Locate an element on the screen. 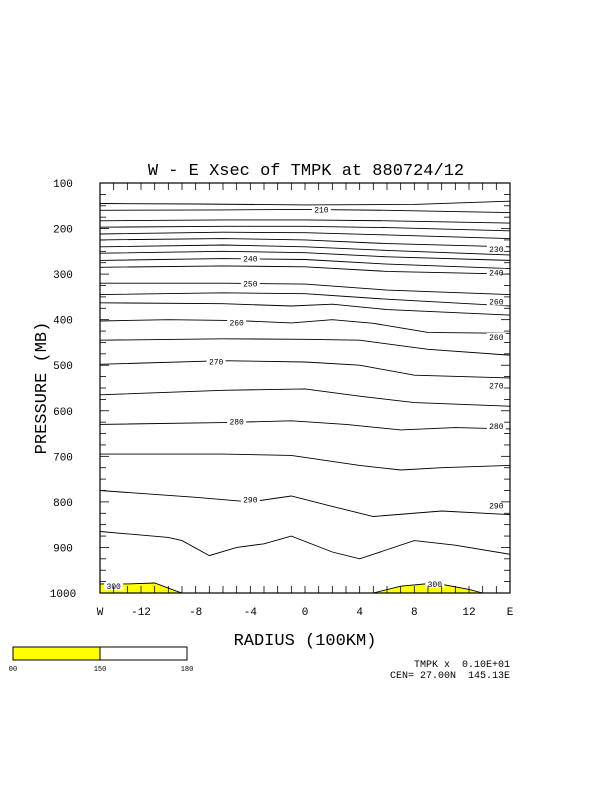  y-tick-label: 200 is located at coordinates (63, 231).